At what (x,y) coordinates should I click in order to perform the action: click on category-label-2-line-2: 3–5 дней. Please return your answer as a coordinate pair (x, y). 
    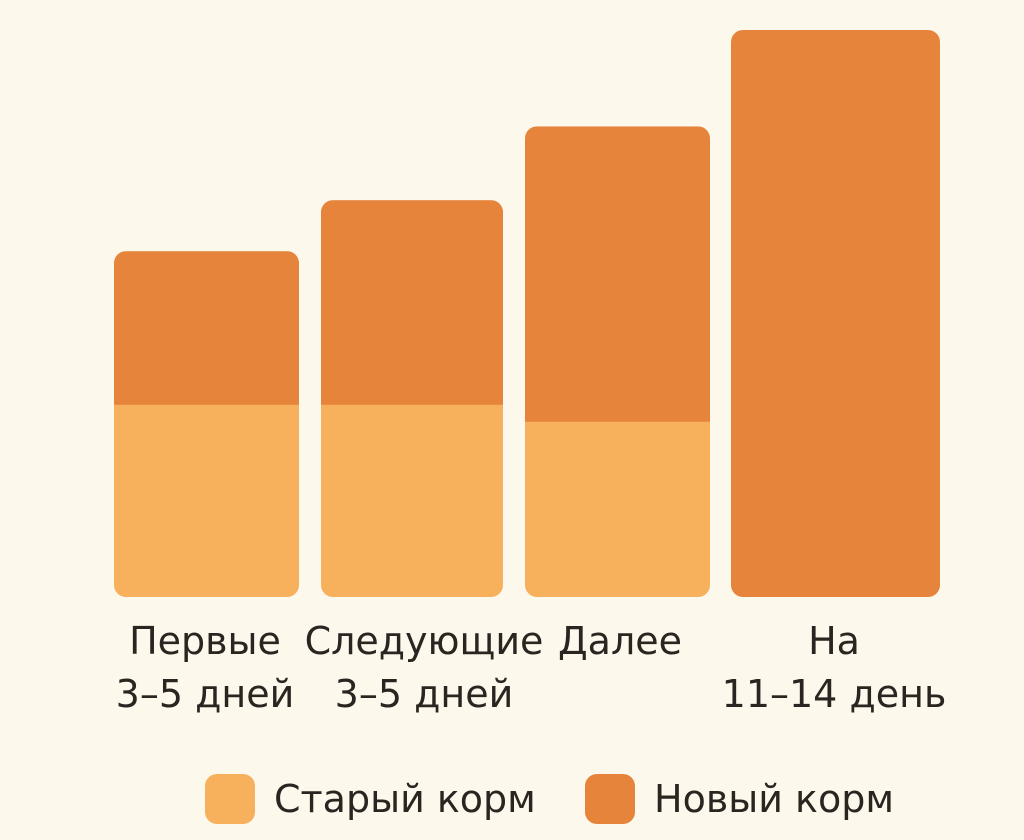
    Looking at the image, I should click on (424, 694).